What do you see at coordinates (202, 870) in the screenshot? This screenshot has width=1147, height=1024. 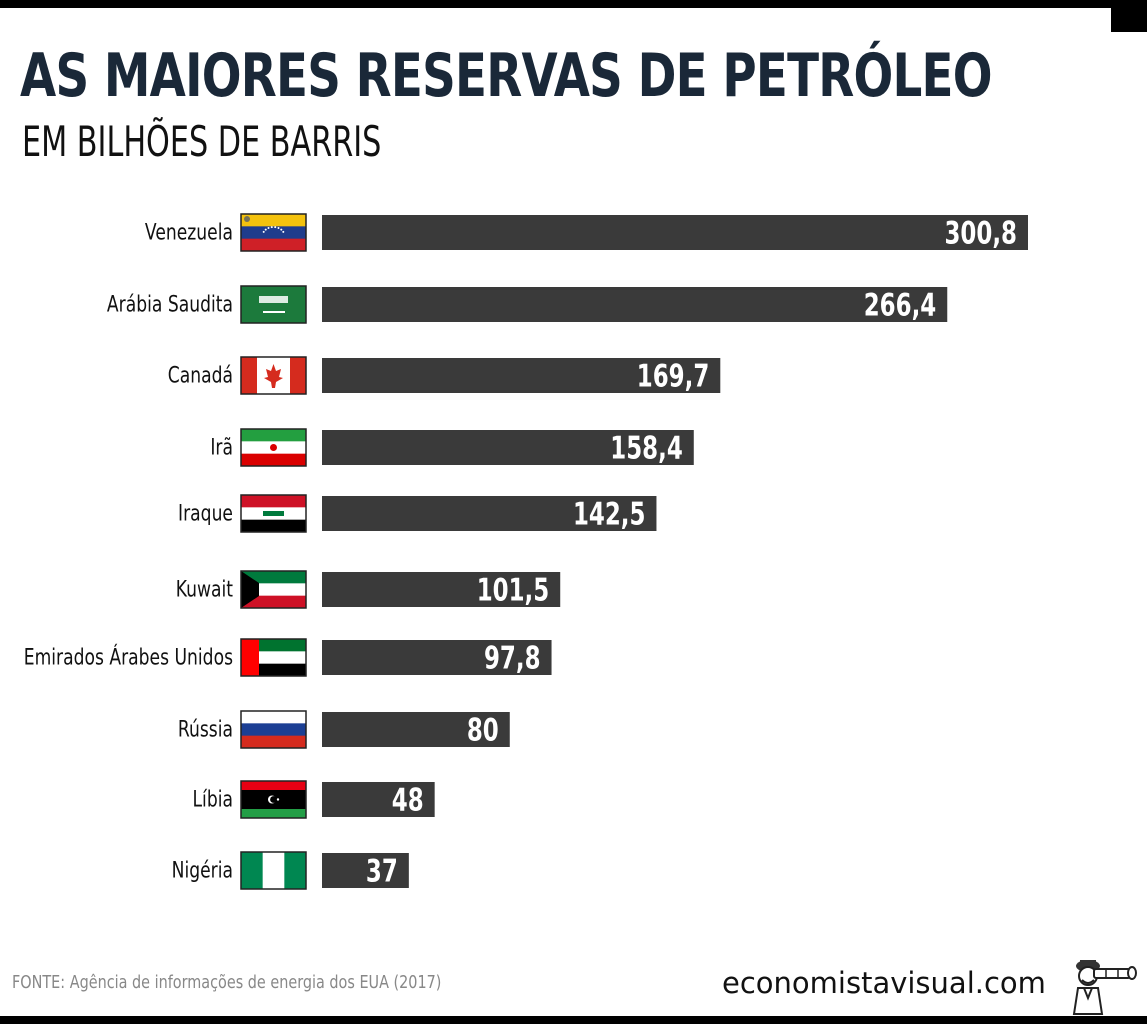 I see `country-label: Nigéria` at bounding box center [202, 870].